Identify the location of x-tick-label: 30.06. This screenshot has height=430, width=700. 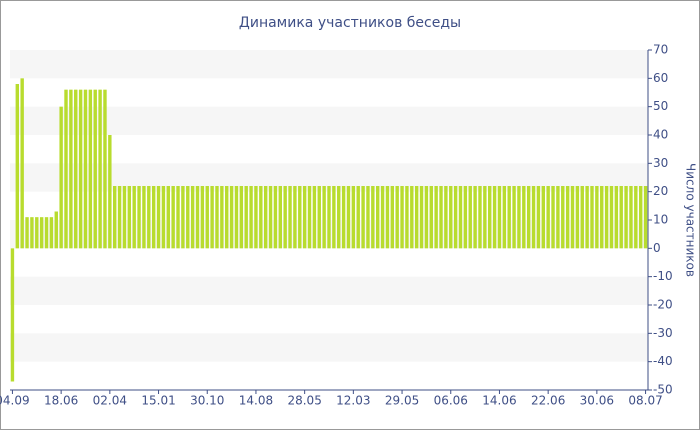
(597, 401).